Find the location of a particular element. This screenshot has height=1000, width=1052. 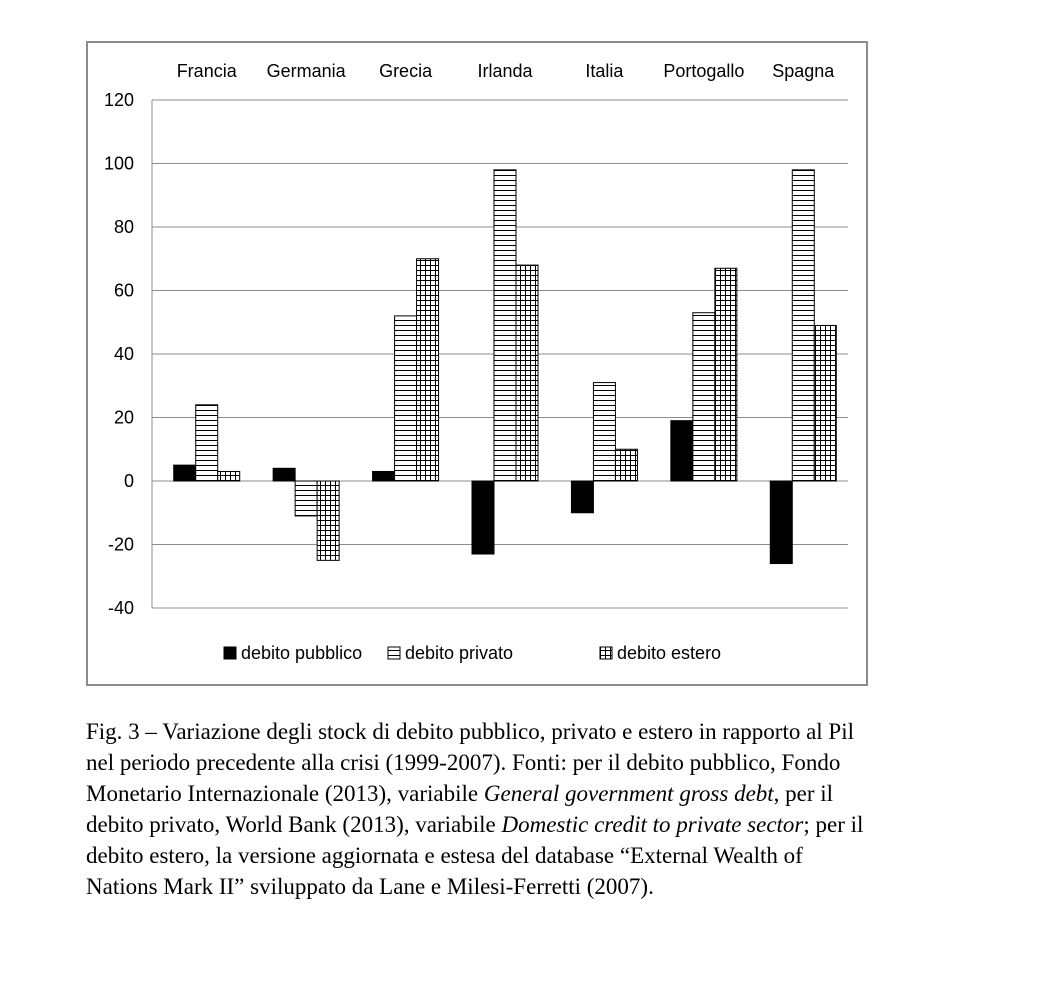

bar-grecia-debito-estero is located at coordinates (428, 370).